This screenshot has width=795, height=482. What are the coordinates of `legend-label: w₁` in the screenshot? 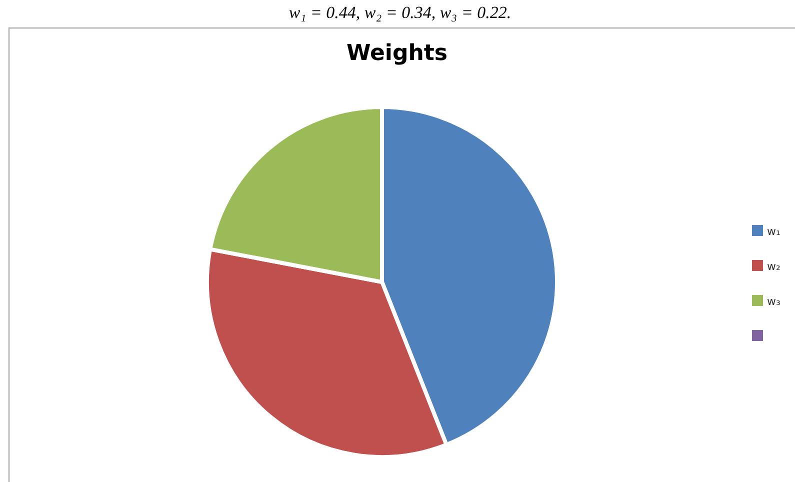 It's located at (773, 231).